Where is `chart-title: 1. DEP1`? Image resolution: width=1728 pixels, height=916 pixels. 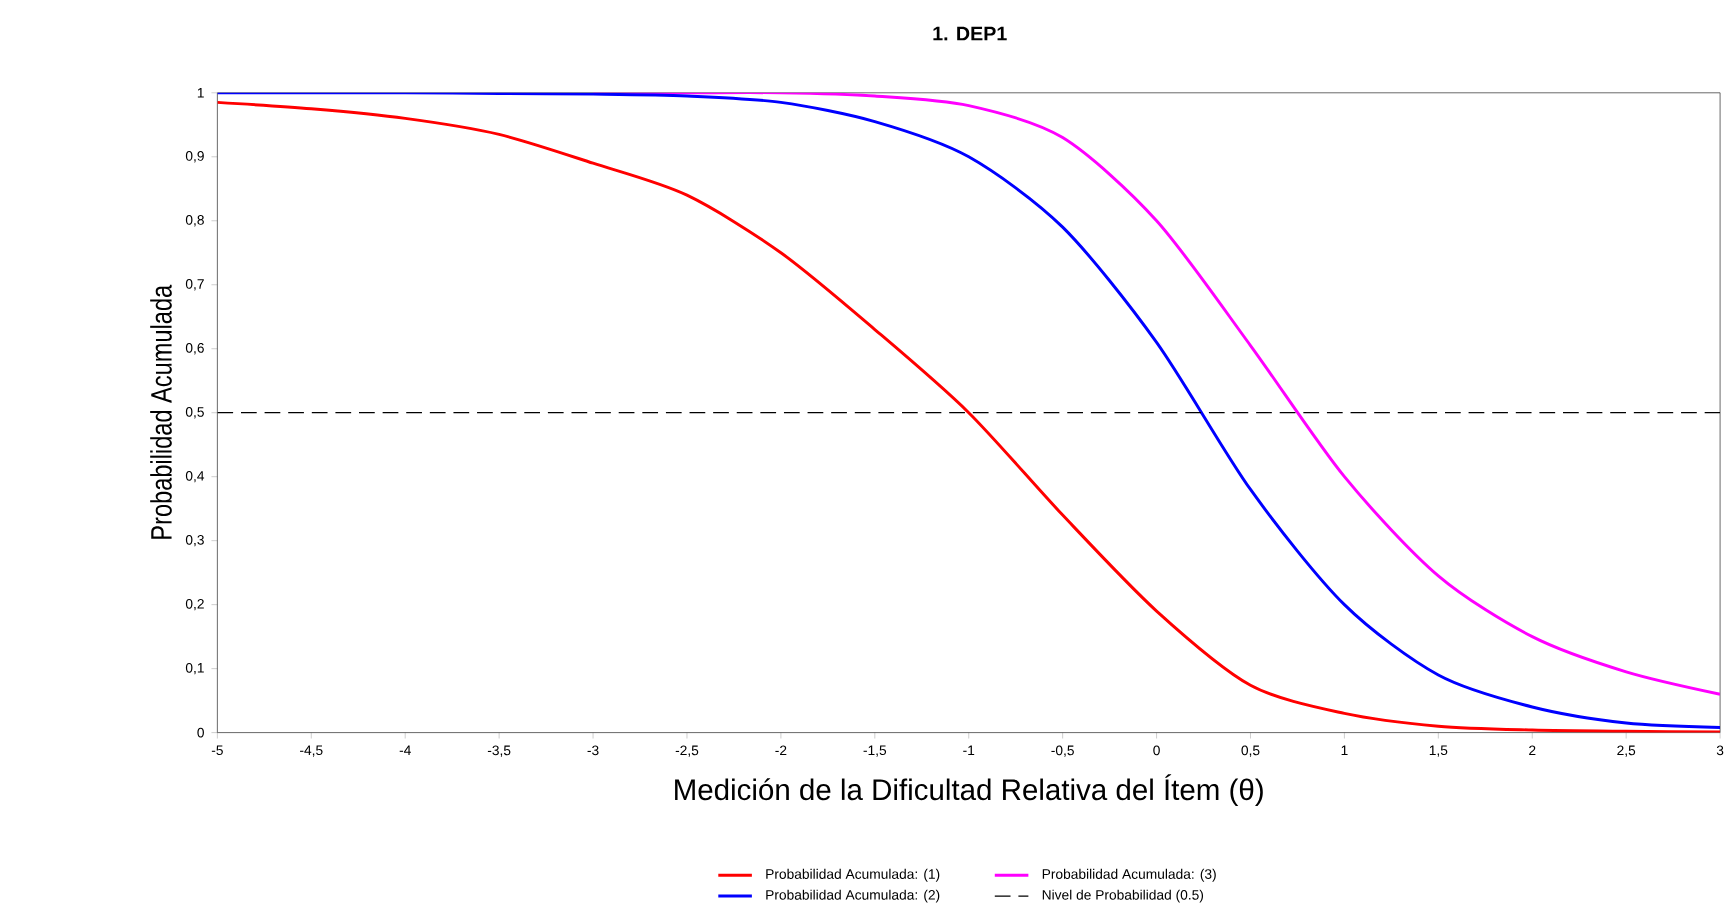 chart-title: 1. DEP1 is located at coordinates (970, 33).